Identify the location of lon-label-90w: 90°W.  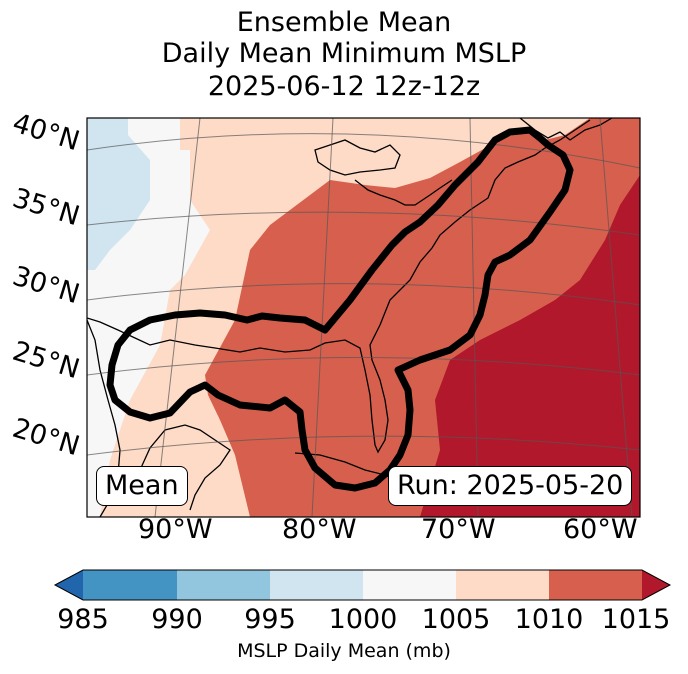
(175, 529).